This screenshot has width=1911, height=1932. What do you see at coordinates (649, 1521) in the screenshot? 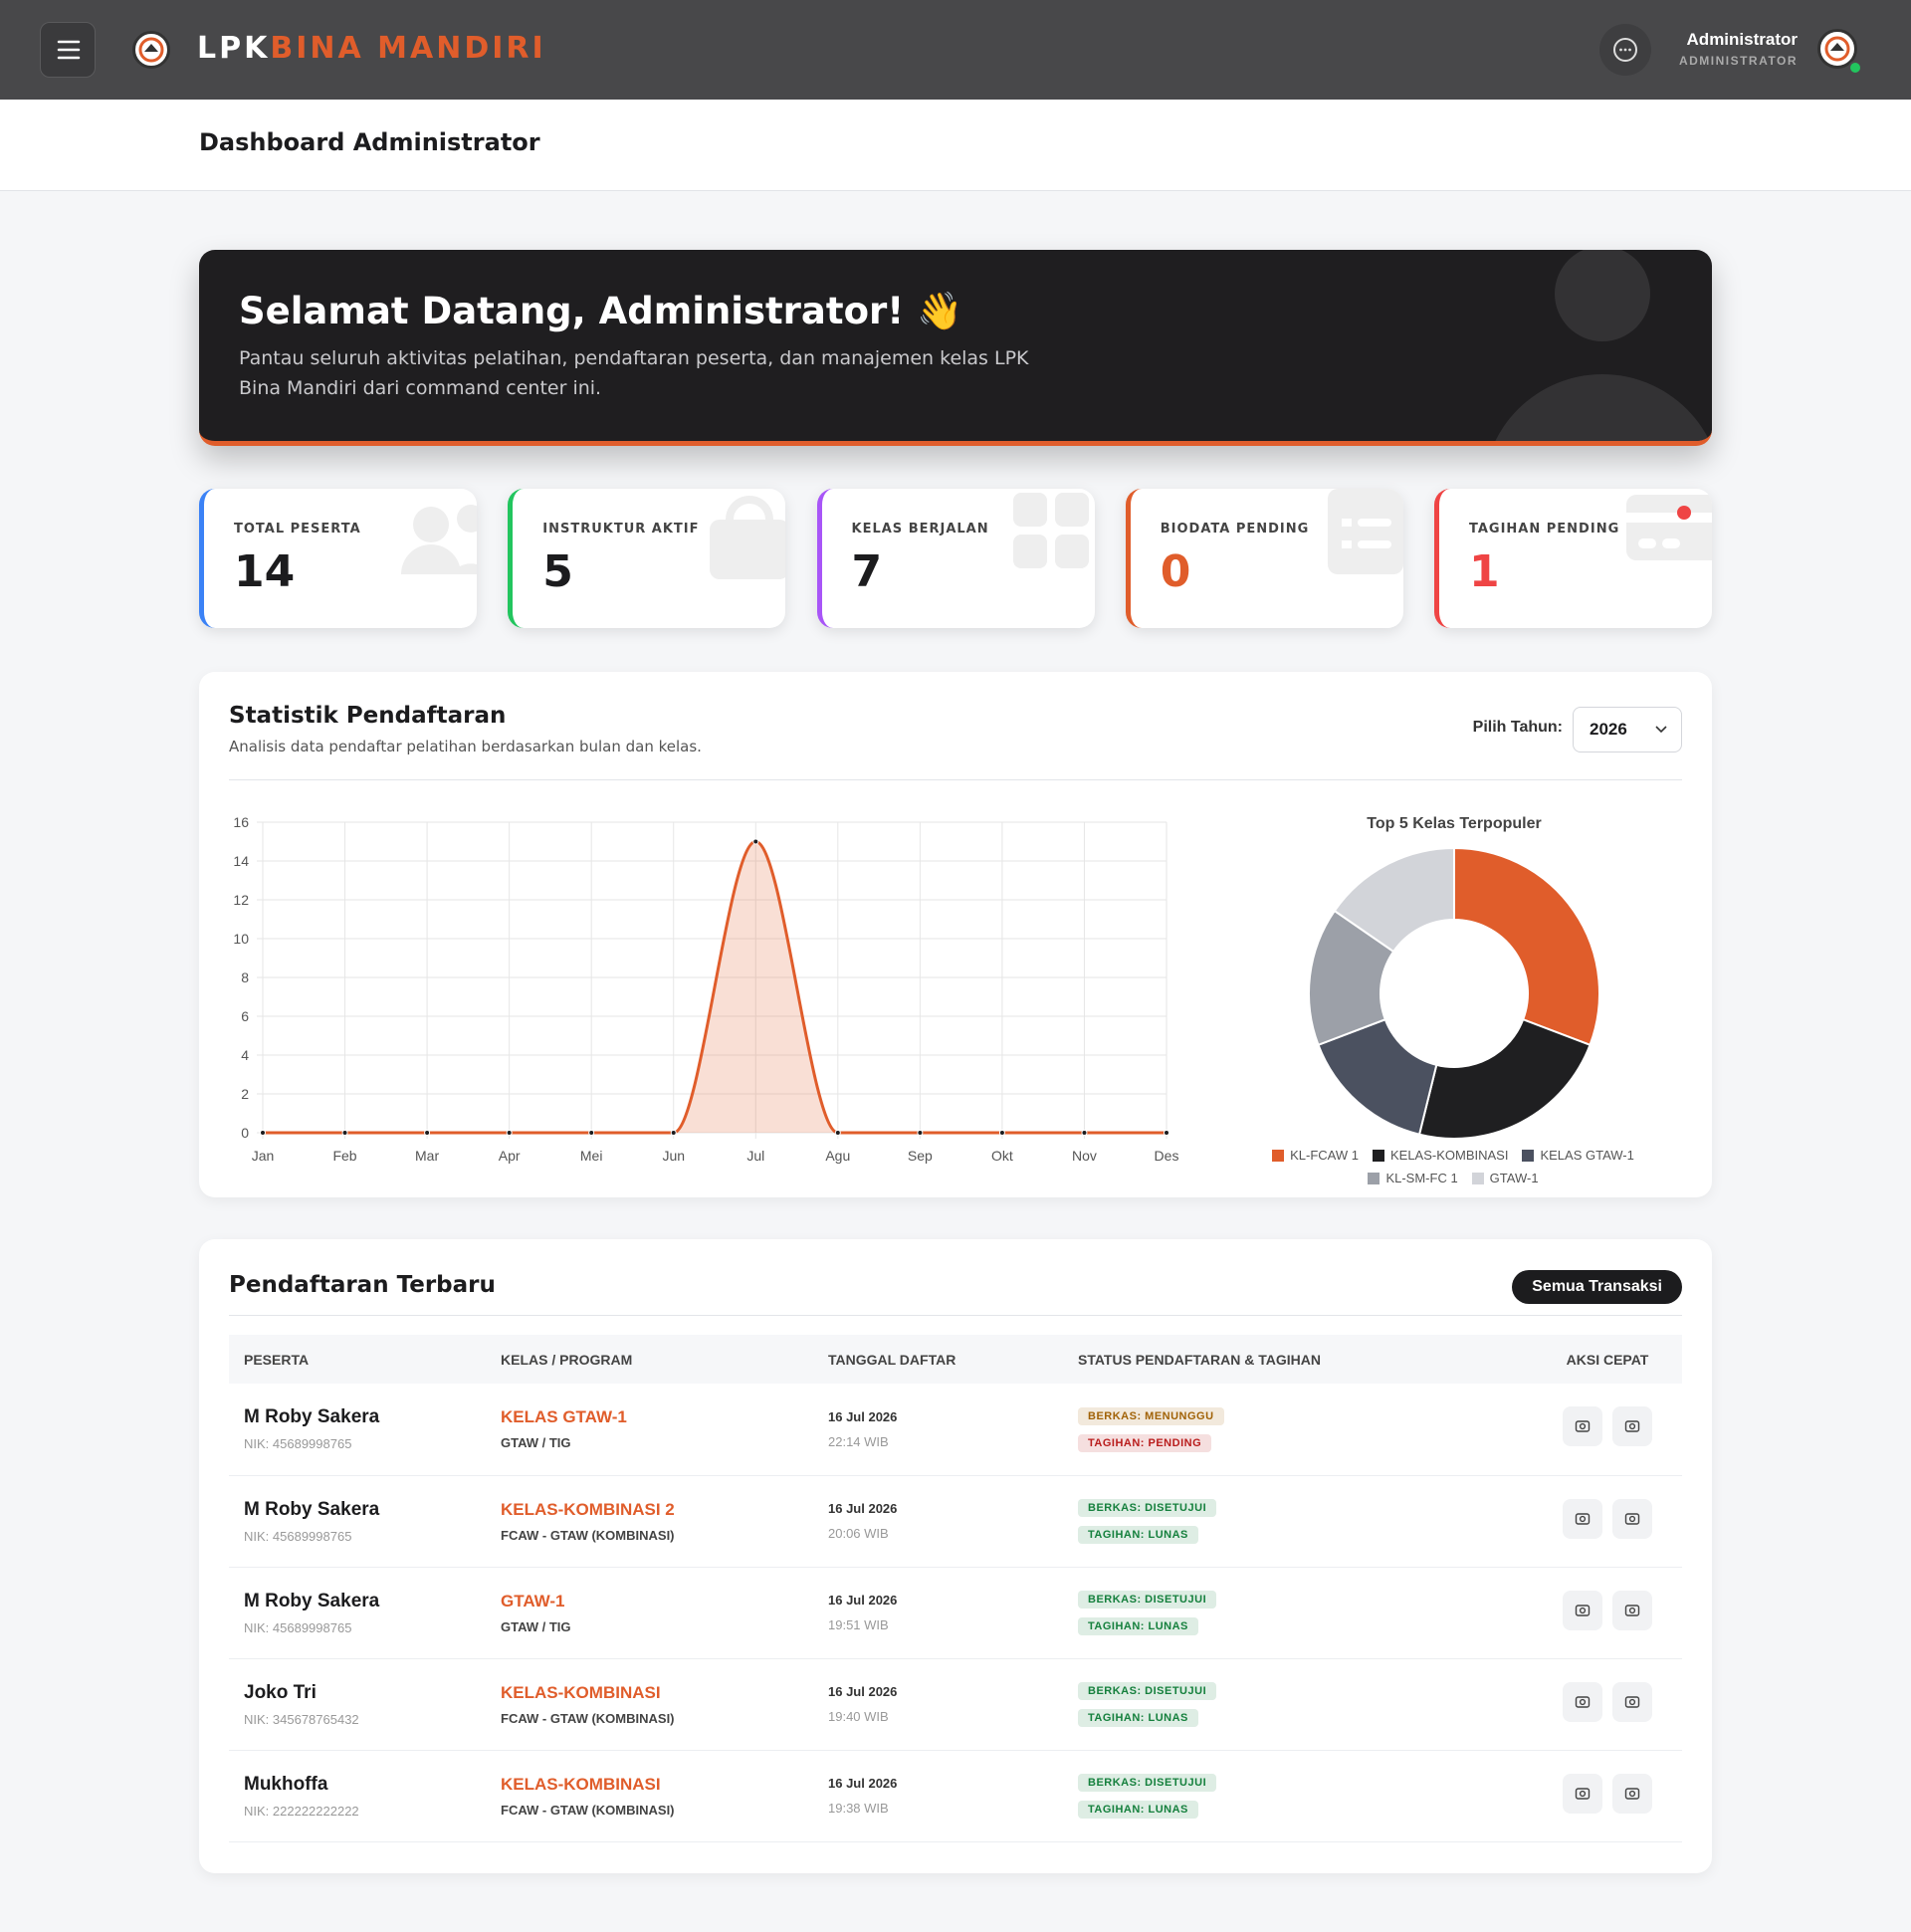
I see `cell: KELAS-KOMBINASI 2 FCAW - GTAW (KOMBINASI)` at bounding box center [649, 1521].